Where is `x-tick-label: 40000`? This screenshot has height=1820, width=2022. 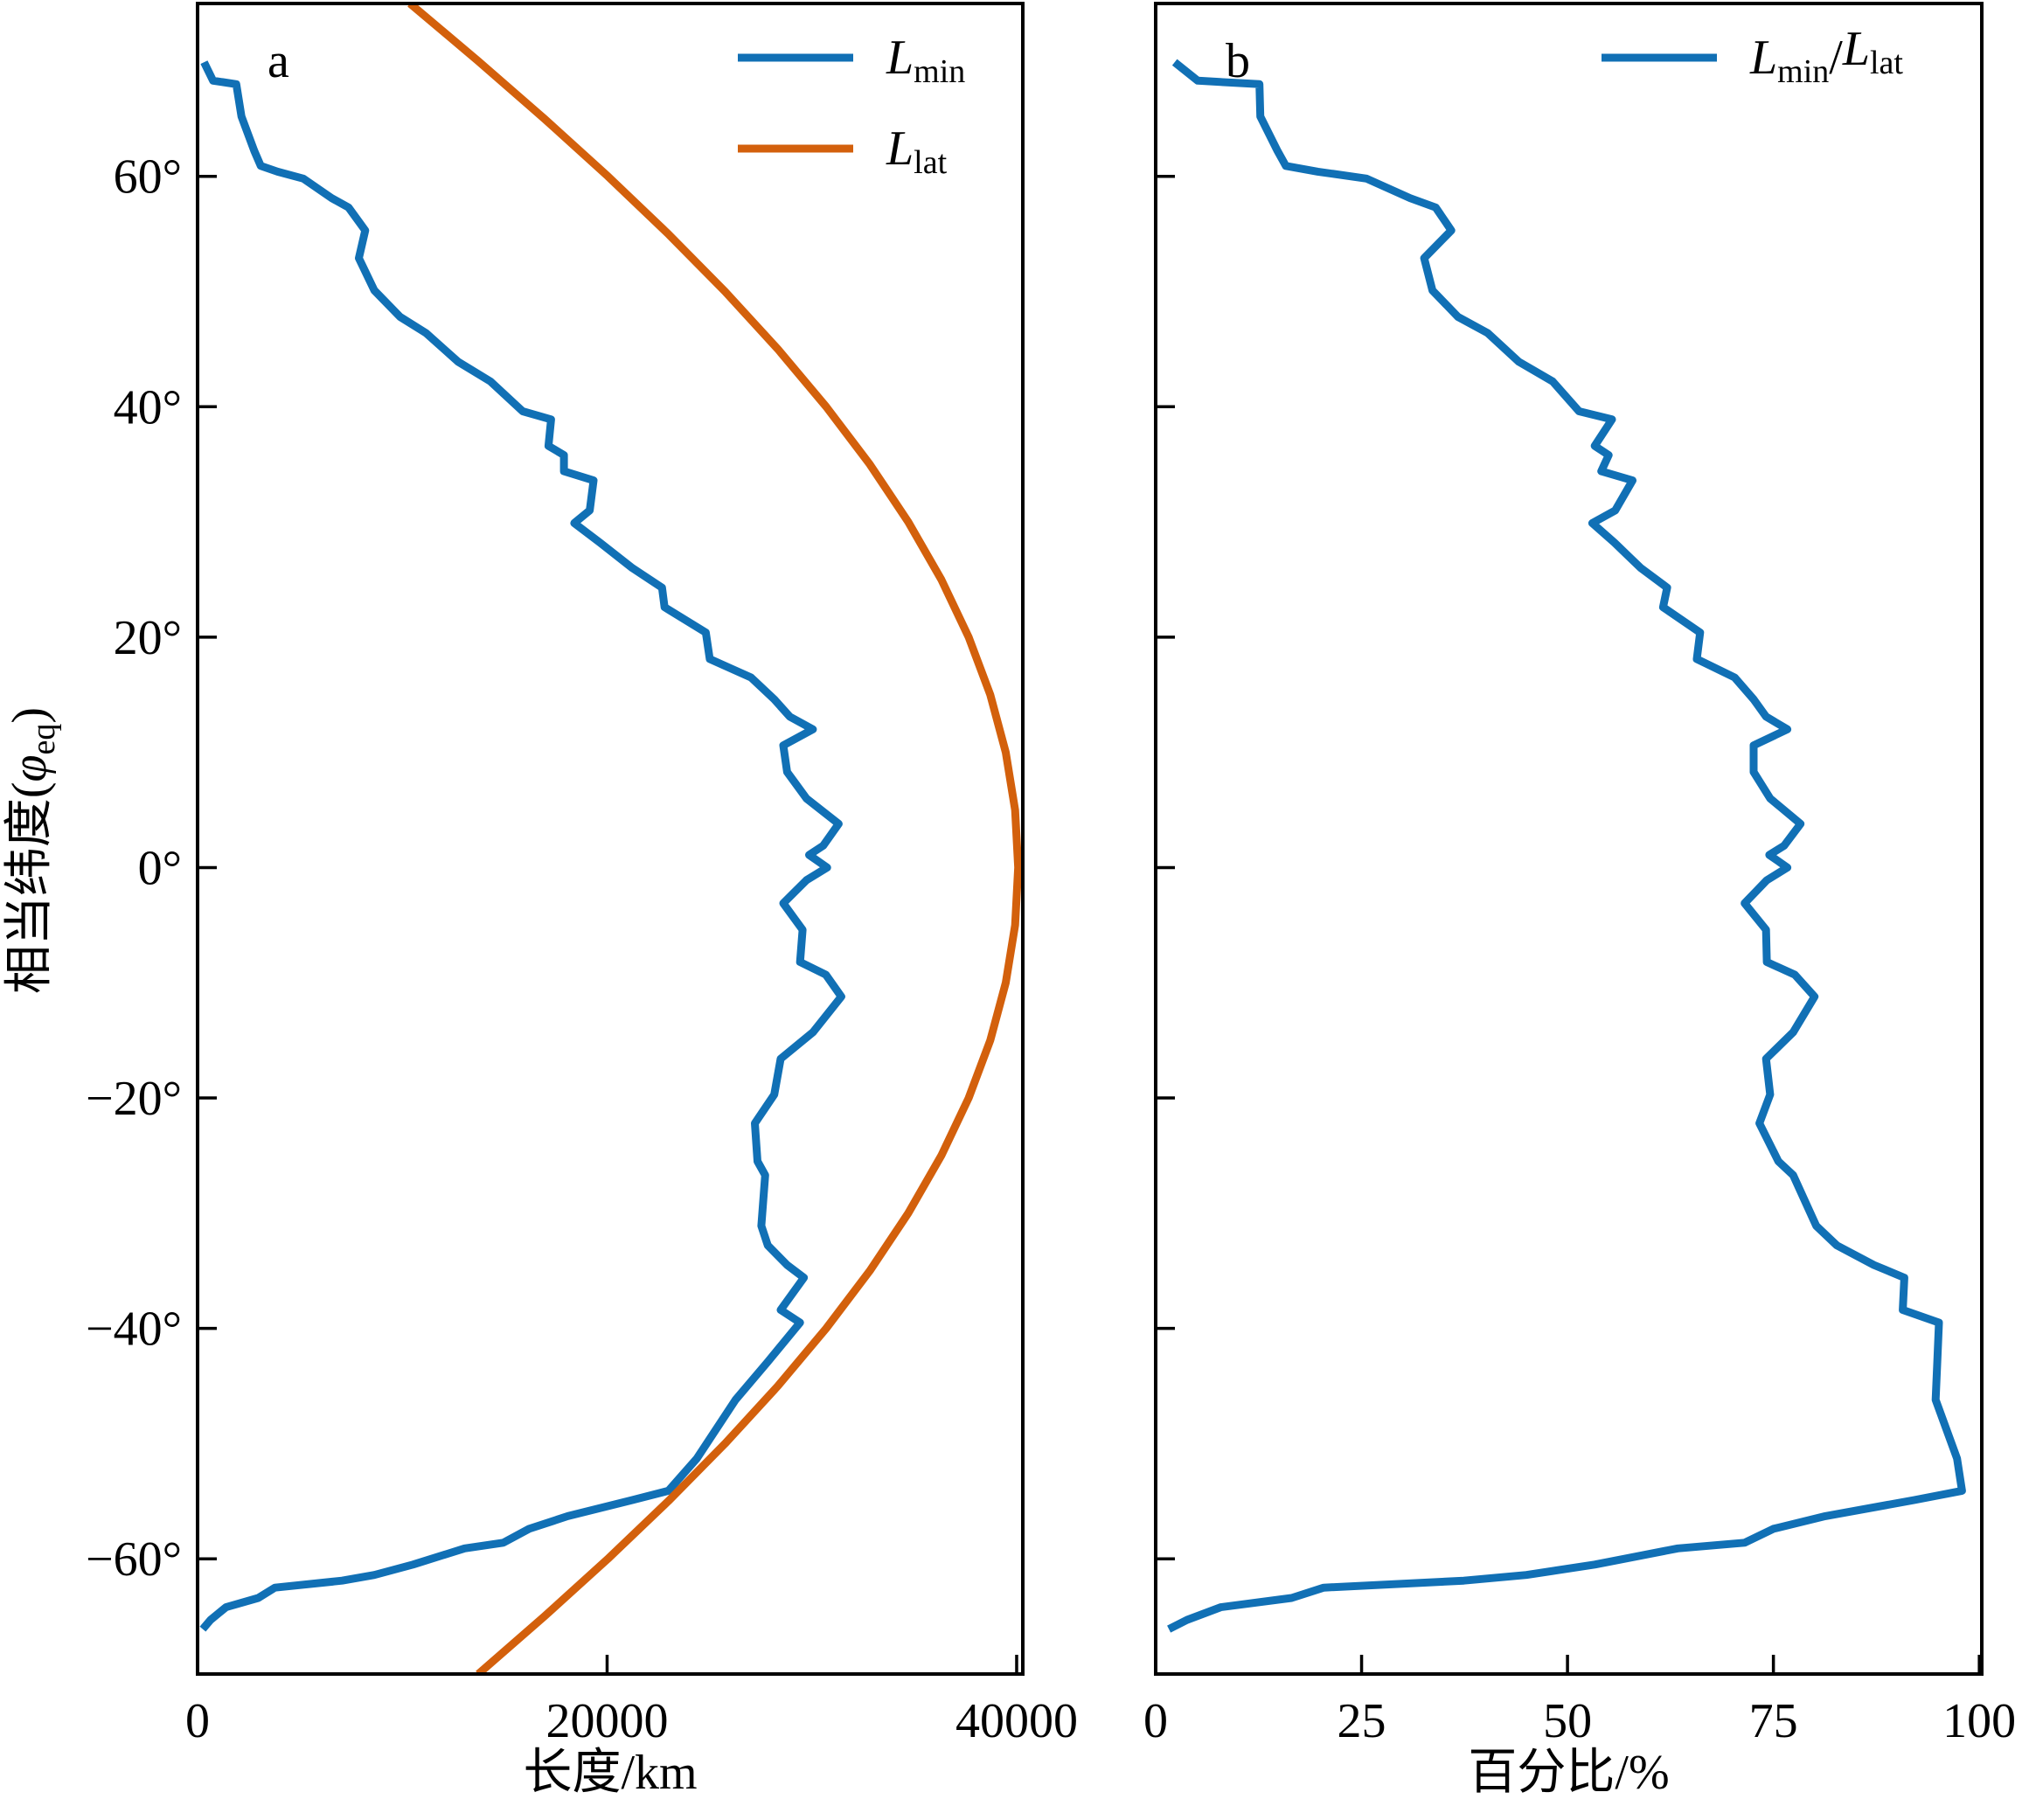 x-tick-label: 40000 is located at coordinates (1016, 1721).